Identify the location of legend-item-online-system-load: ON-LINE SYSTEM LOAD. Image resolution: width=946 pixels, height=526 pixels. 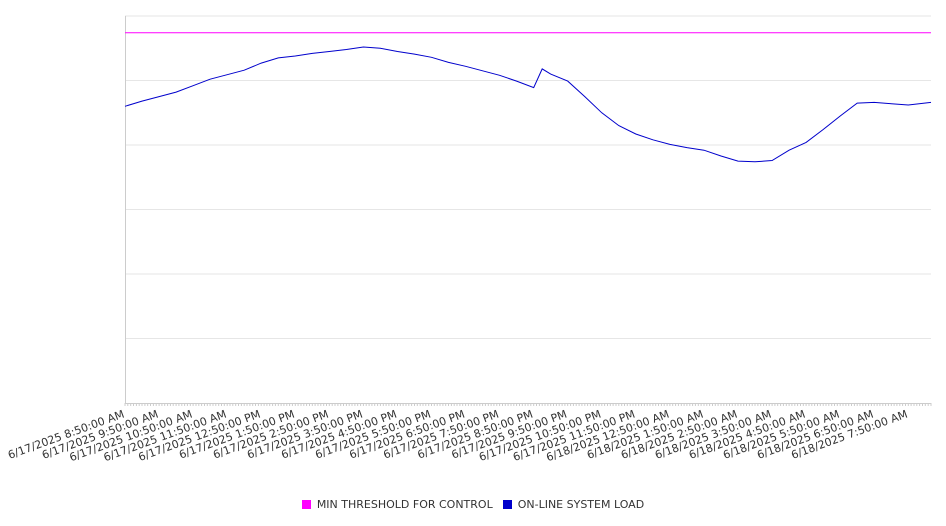
(573, 504).